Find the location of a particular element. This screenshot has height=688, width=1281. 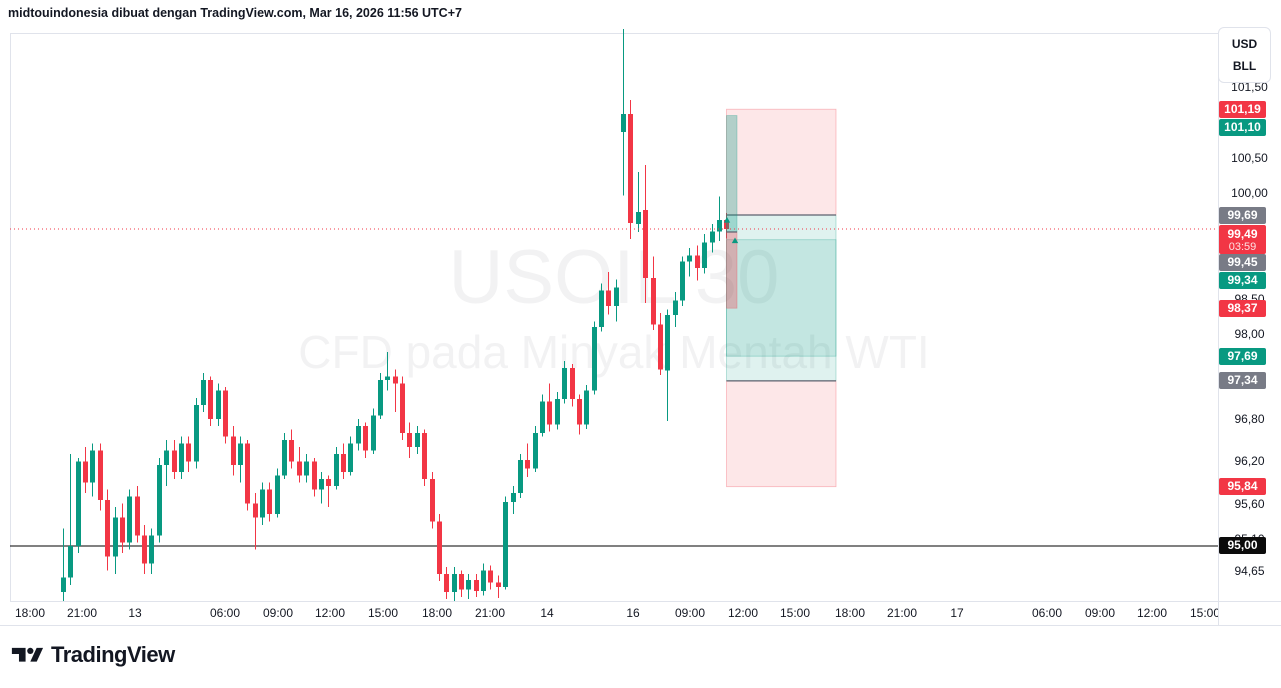

time-tick: 16 is located at coordinates (633, 613).